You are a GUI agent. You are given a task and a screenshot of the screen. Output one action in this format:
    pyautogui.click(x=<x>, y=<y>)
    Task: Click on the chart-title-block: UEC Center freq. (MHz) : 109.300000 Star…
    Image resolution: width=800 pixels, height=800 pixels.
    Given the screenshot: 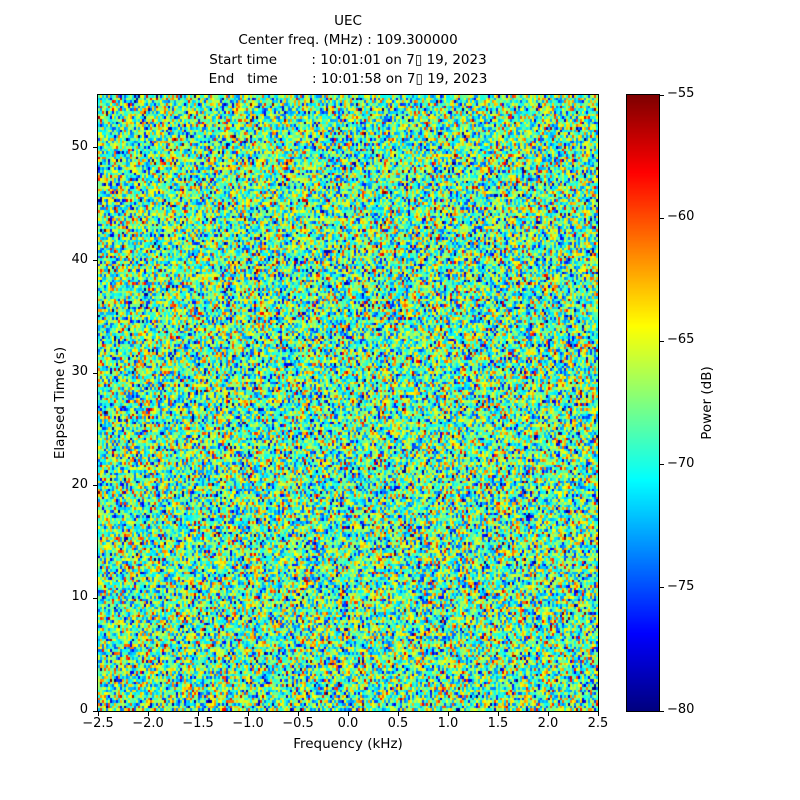 What is the action you would take?
    pyautogui.click(x=348, y=50)
    